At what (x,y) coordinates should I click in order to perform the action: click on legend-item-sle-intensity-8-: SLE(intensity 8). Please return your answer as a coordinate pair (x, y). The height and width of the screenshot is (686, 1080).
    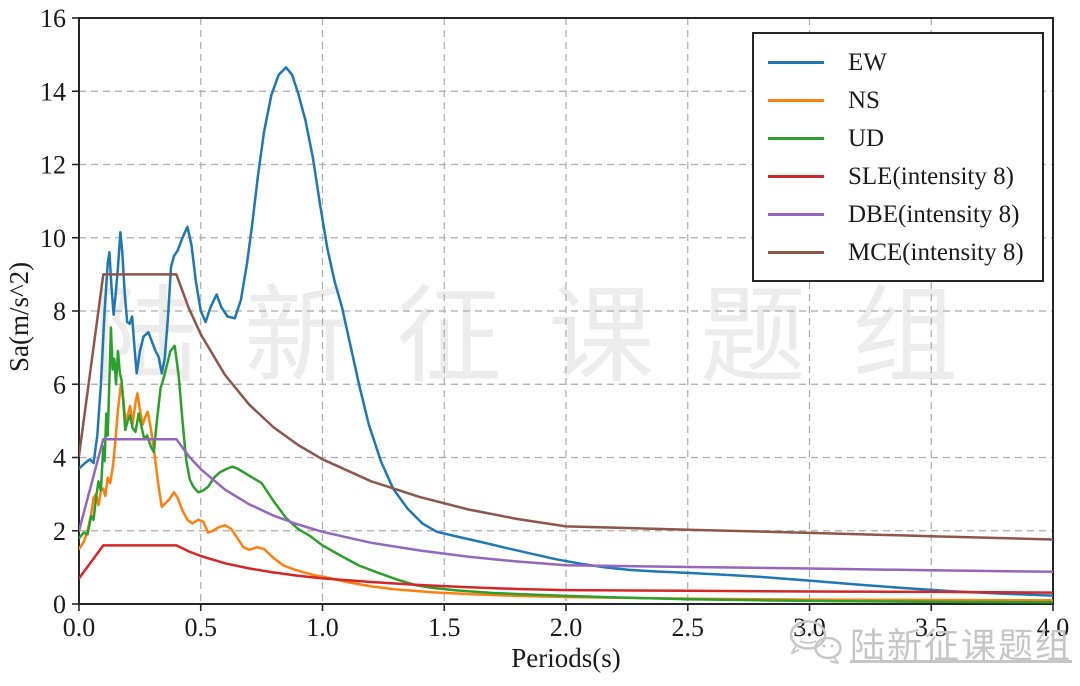
    Looking at the image, I should click on (898, 176).